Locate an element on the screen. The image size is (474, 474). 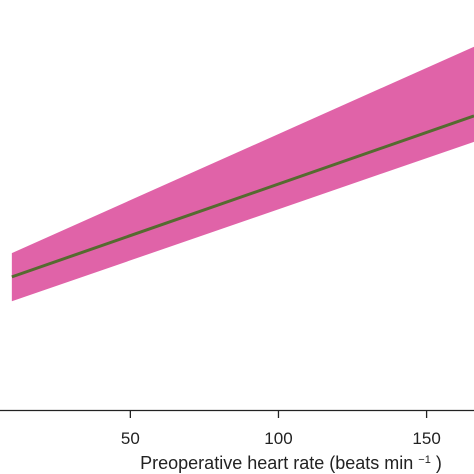
x-tick-label: 50 is located at coordinates (130, 438).